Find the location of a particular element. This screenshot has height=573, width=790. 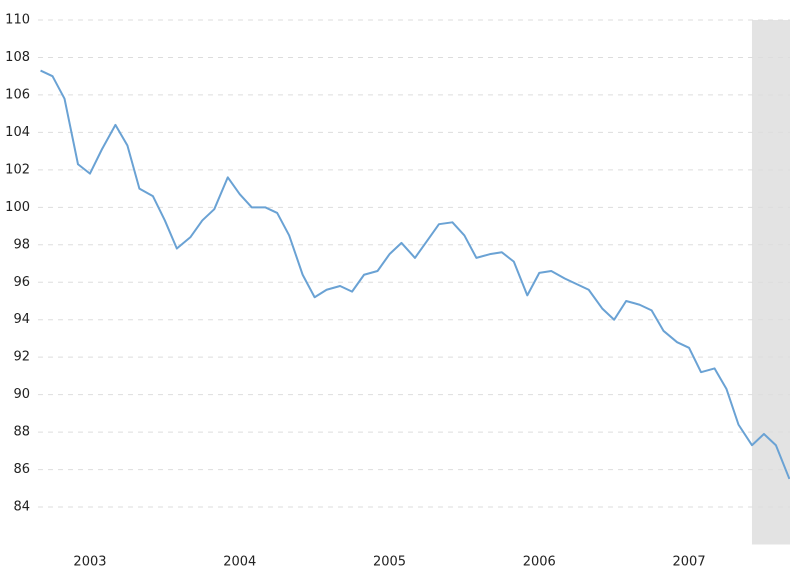

x-tick-label: 2003 is located at coordinates (89, 562).